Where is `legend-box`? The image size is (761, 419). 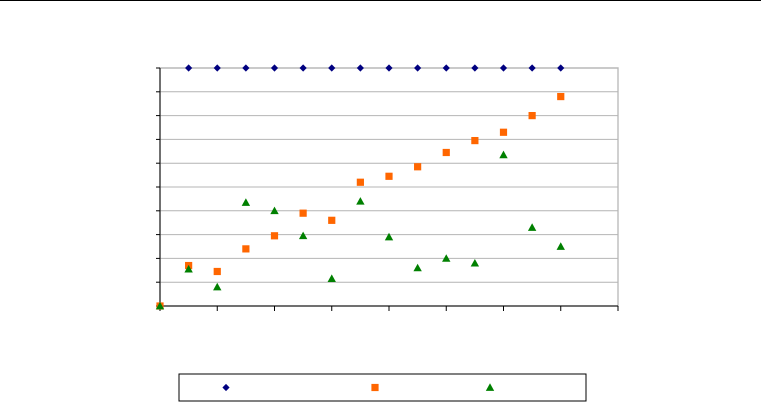 legend-box is located at coordinates (382, 387).